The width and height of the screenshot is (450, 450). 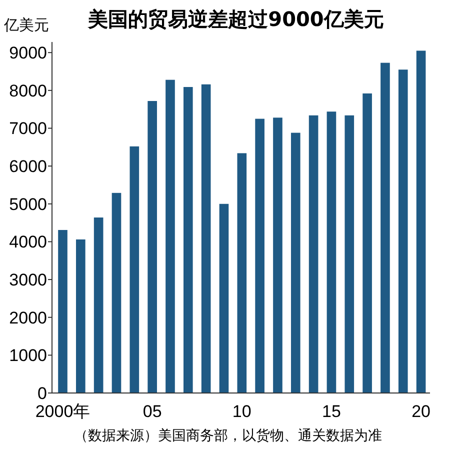 I want to click on x-tick-label: 10, so click(x=242, y=411).